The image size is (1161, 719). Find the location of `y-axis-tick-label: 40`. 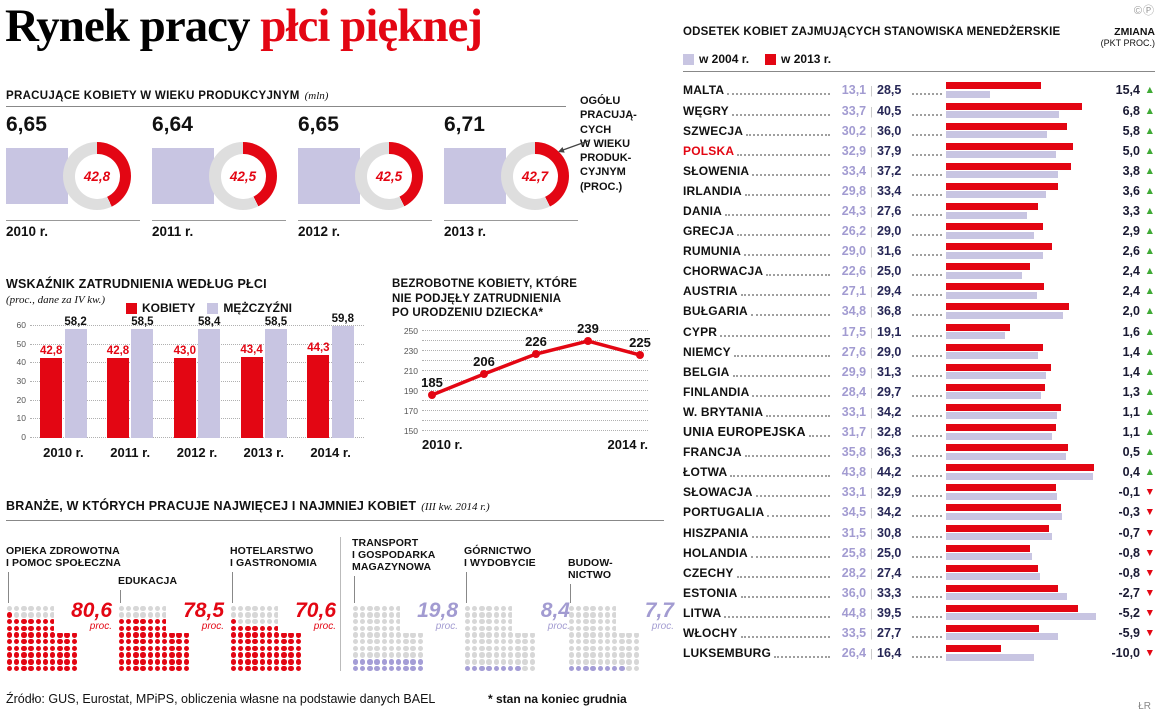

y-axis-tick-label: 40 is located at coordinates (21, 362).